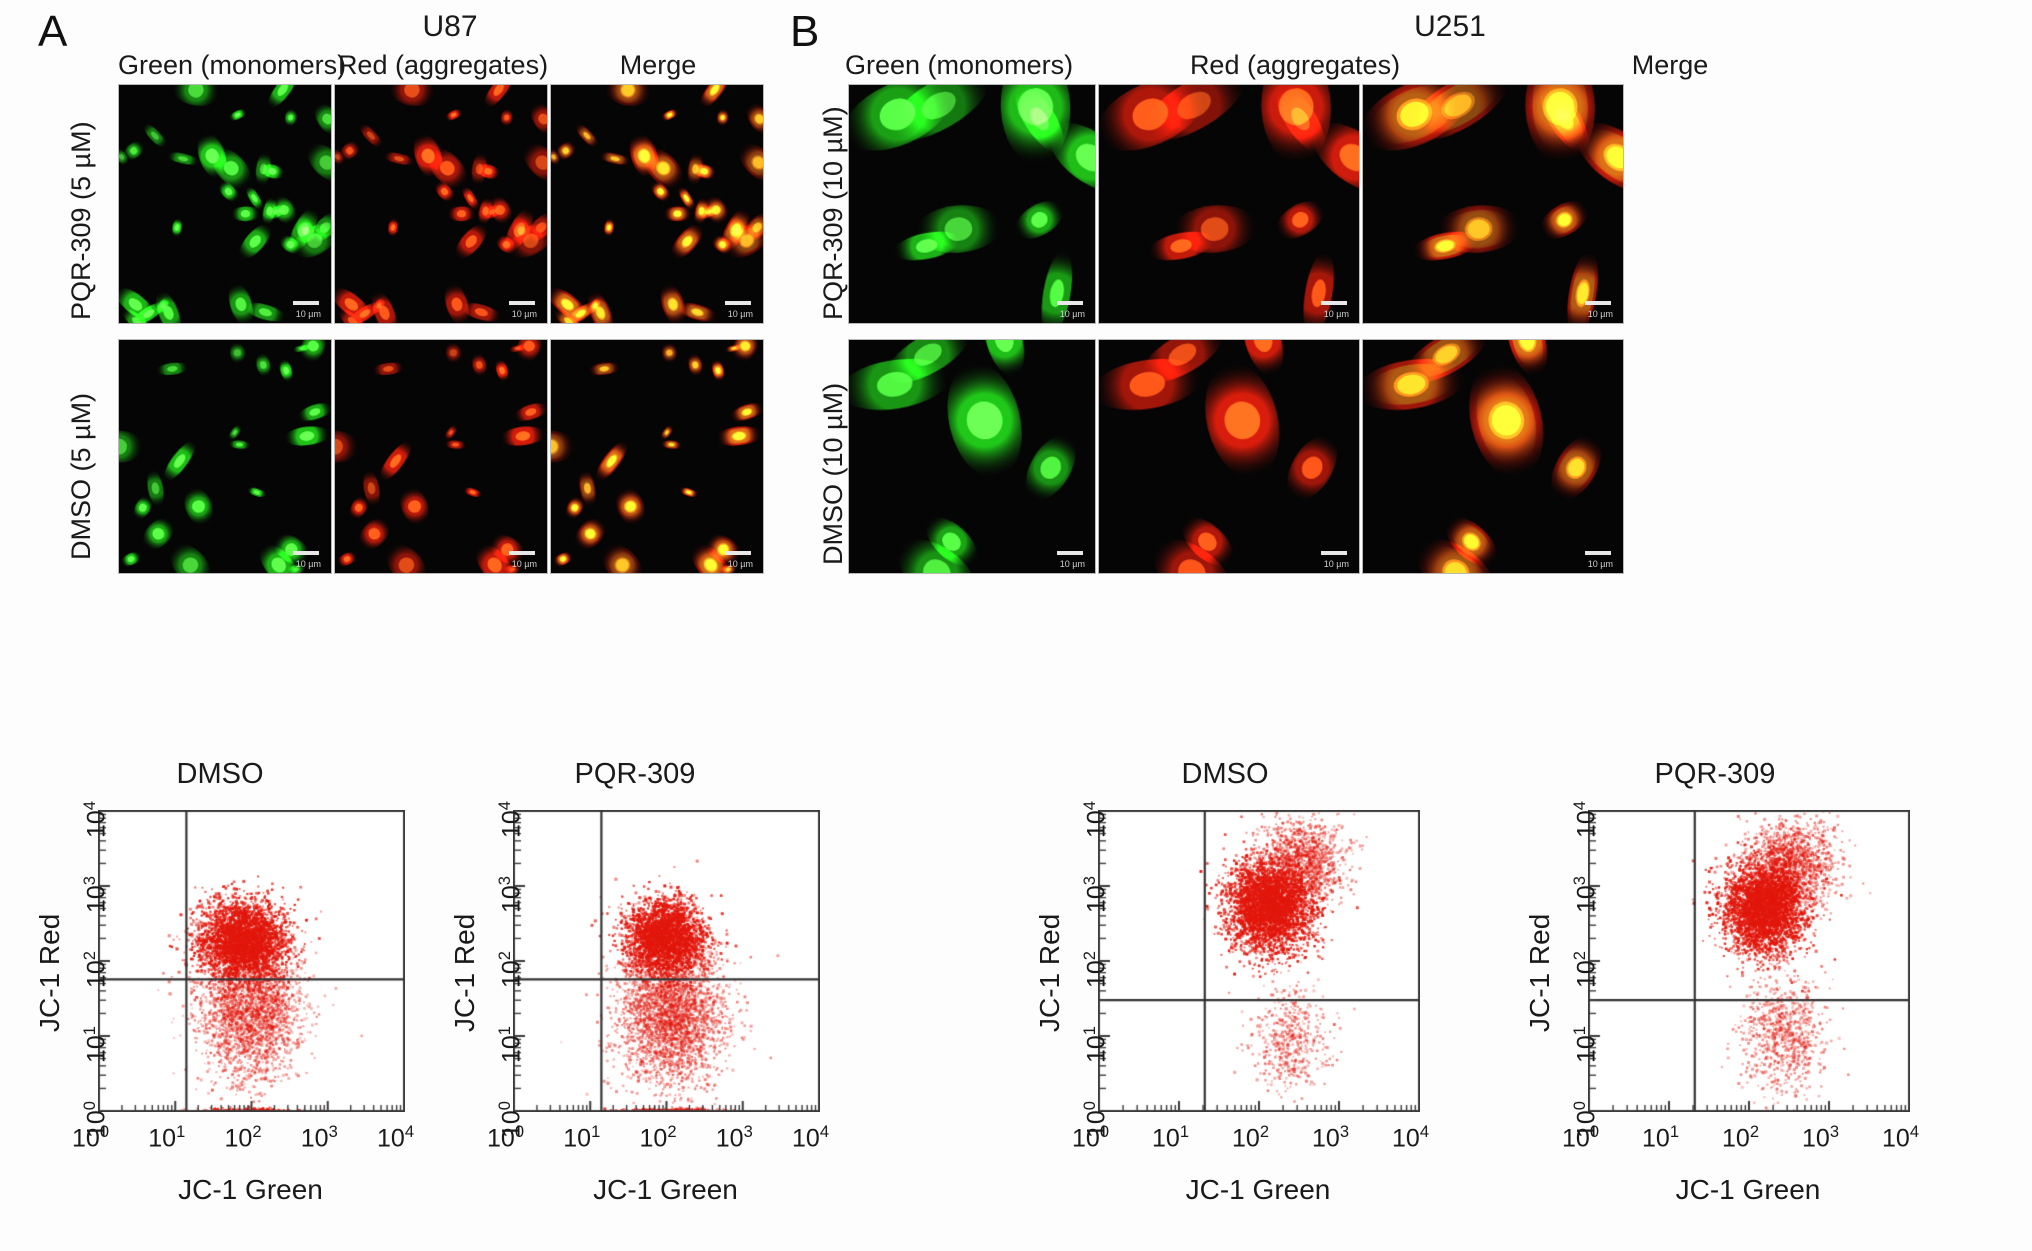  What do you see at coordinates (833, 473) in the screenshot?
I see `row-label-b-dmso: DMSO (10 µM)` at bounding box center [833, 473].